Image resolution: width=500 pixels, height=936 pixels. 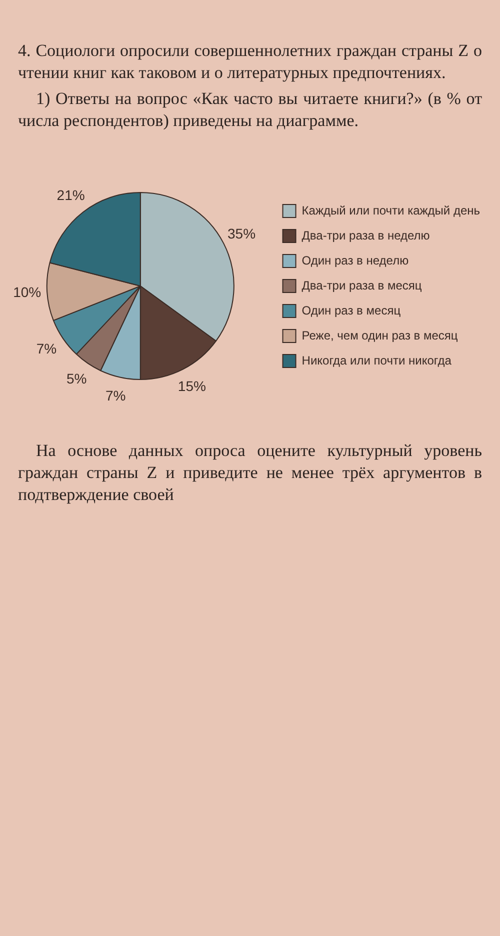 What do you see at coordinates (250, 473) in the screenshot?
I see `text: На основе данных опроса оцените культурный уровень граждан страны Z и приведите не менее трёх аргументов в подтверждение своей` at bounding box center [250, 473].